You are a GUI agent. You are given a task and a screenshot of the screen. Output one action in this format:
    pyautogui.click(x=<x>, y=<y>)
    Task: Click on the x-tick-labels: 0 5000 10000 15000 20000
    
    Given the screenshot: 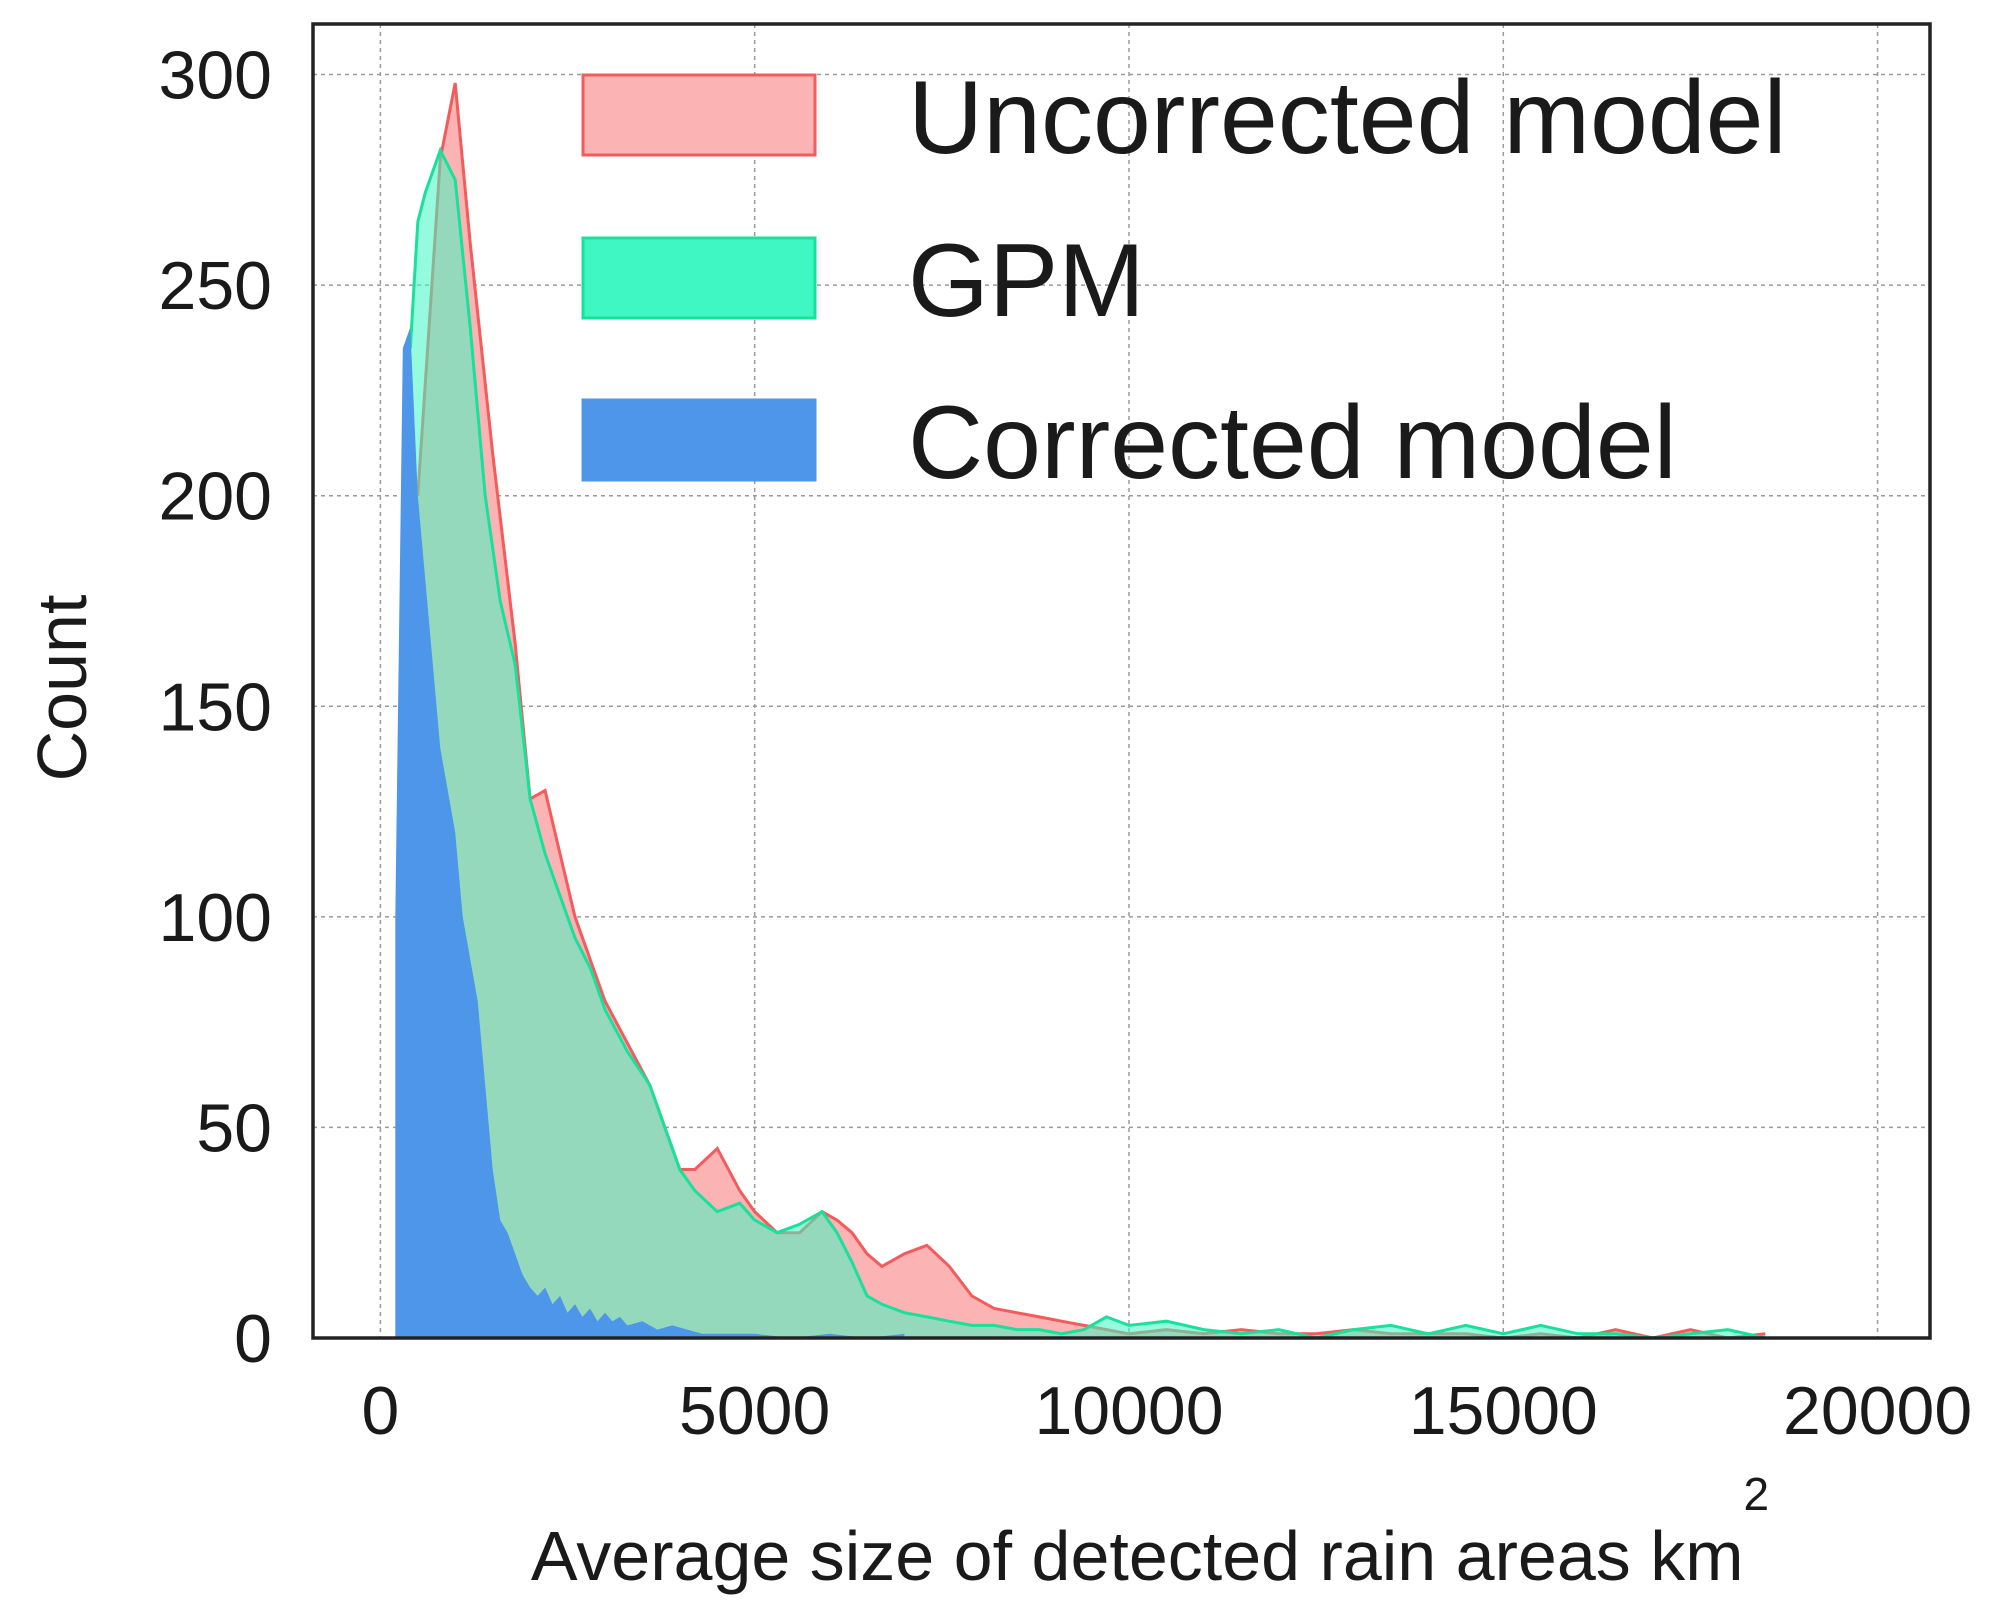 What is the action you would take?
    pyautogui.click(x=1166, y=1411)
    